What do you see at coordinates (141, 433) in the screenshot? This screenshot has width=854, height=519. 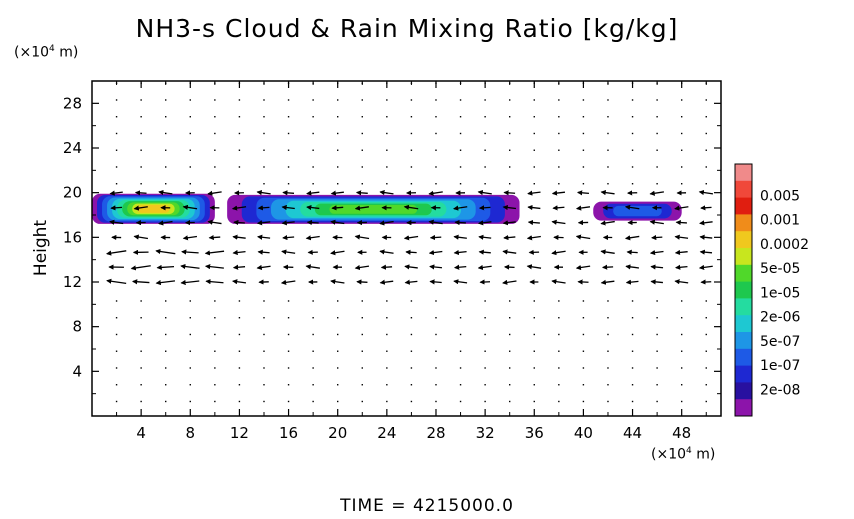 I see `x-tick-label: 4` at bounding box center [141, 433].